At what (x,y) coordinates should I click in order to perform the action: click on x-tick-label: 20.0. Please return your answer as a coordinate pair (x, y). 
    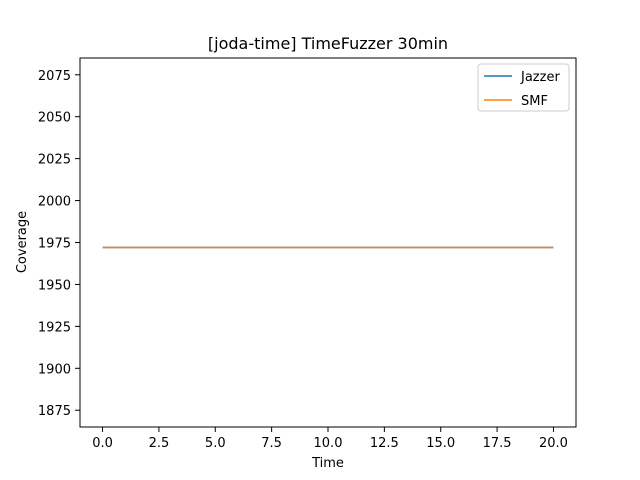
    Looking at the image, I should click on (553, 443).